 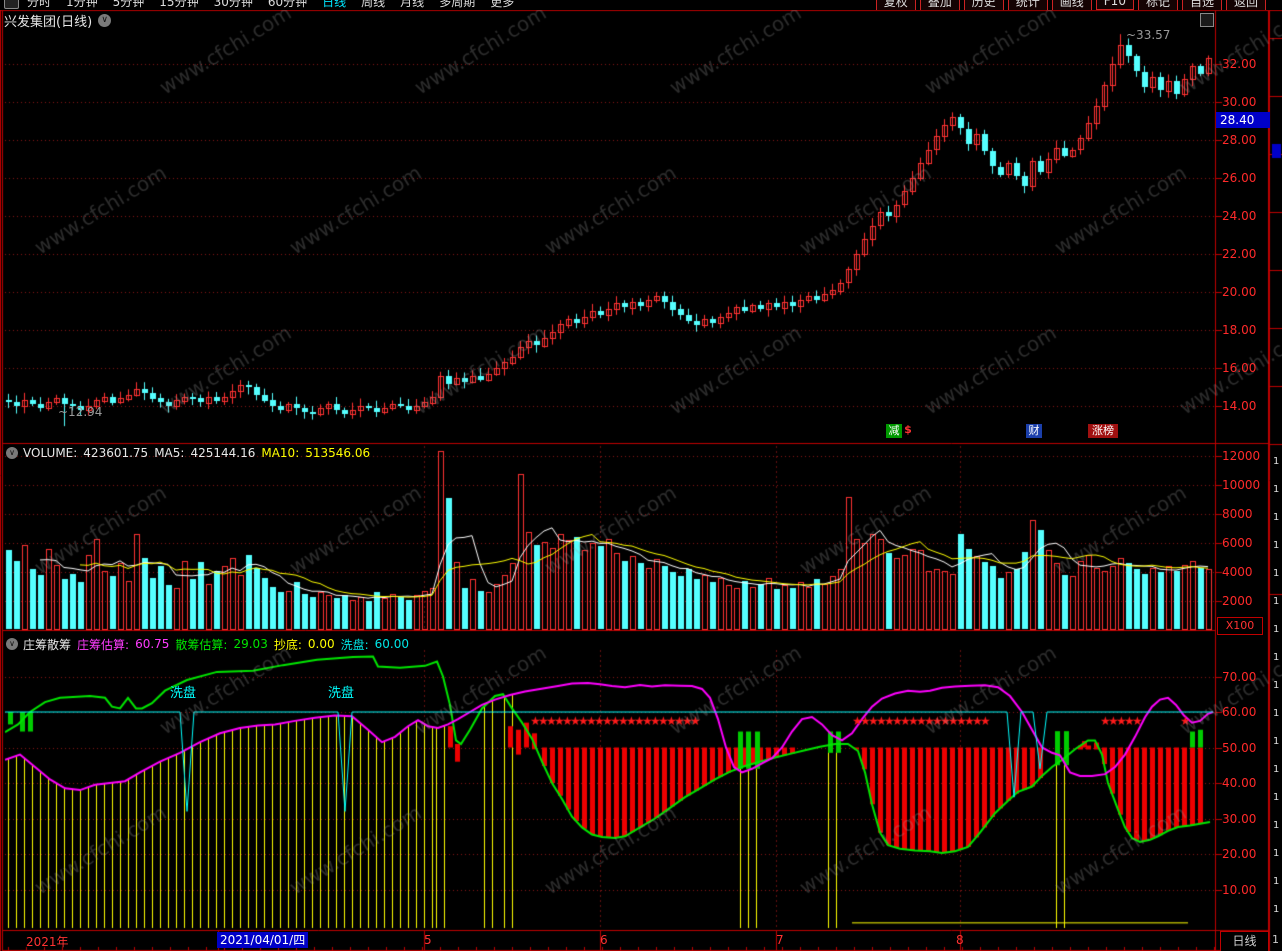 What do you see at coordinates (960, 940) in the screenshot?
I see `date-label: 8` at bounding box center [960, 940].